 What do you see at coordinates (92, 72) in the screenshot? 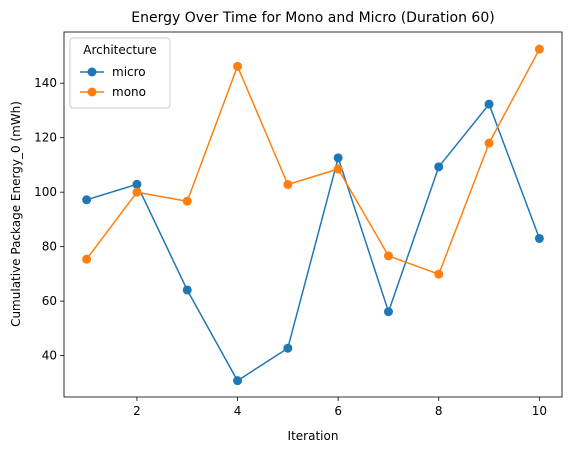
I see `legend-marker-micro` at bounding box center [92, 72].